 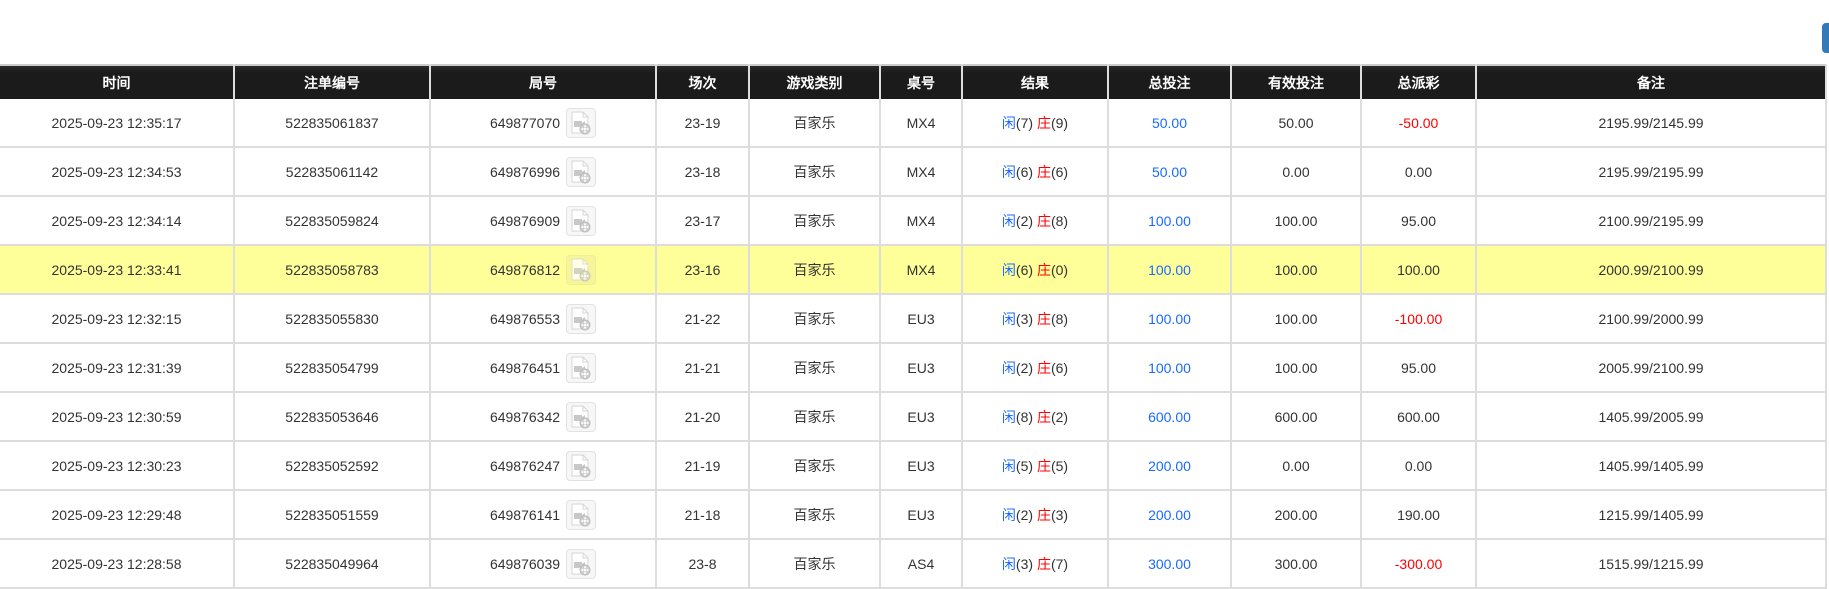 What do you see at coordinates (117, 270) in the screenshot?
I see `cell-time: 2025-09-23 12:33:41` at bounding box center [117, 270].